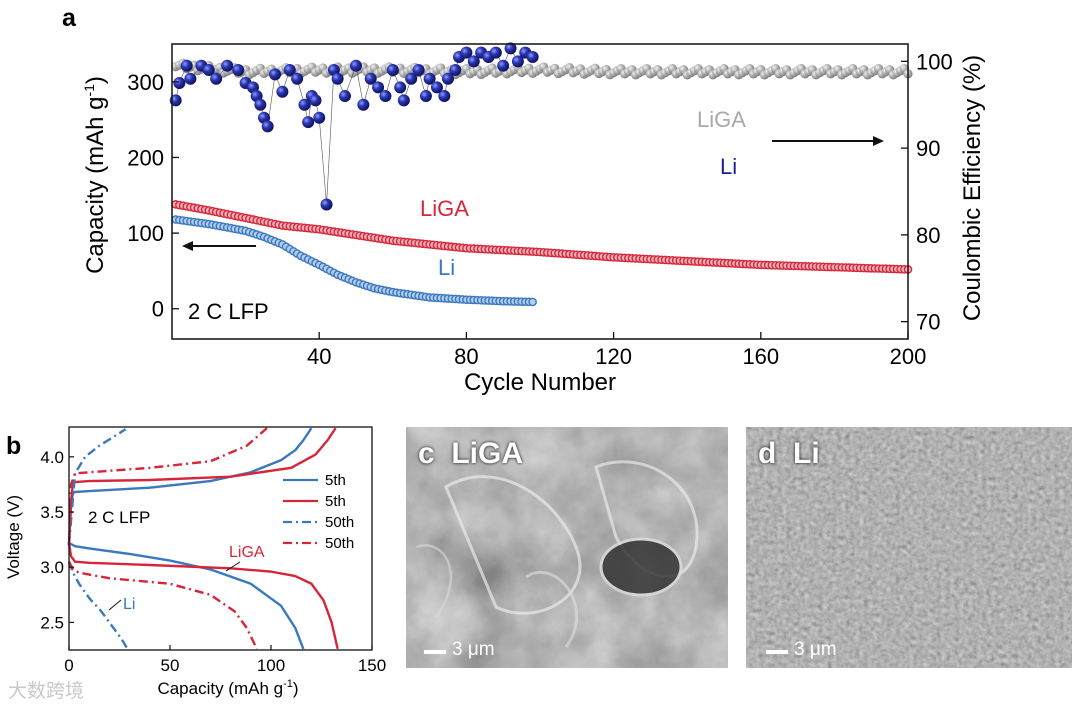  Describe the element at coordinates (435, 652) in the screenshot. I see `sem-liga-scalebar` at that location.